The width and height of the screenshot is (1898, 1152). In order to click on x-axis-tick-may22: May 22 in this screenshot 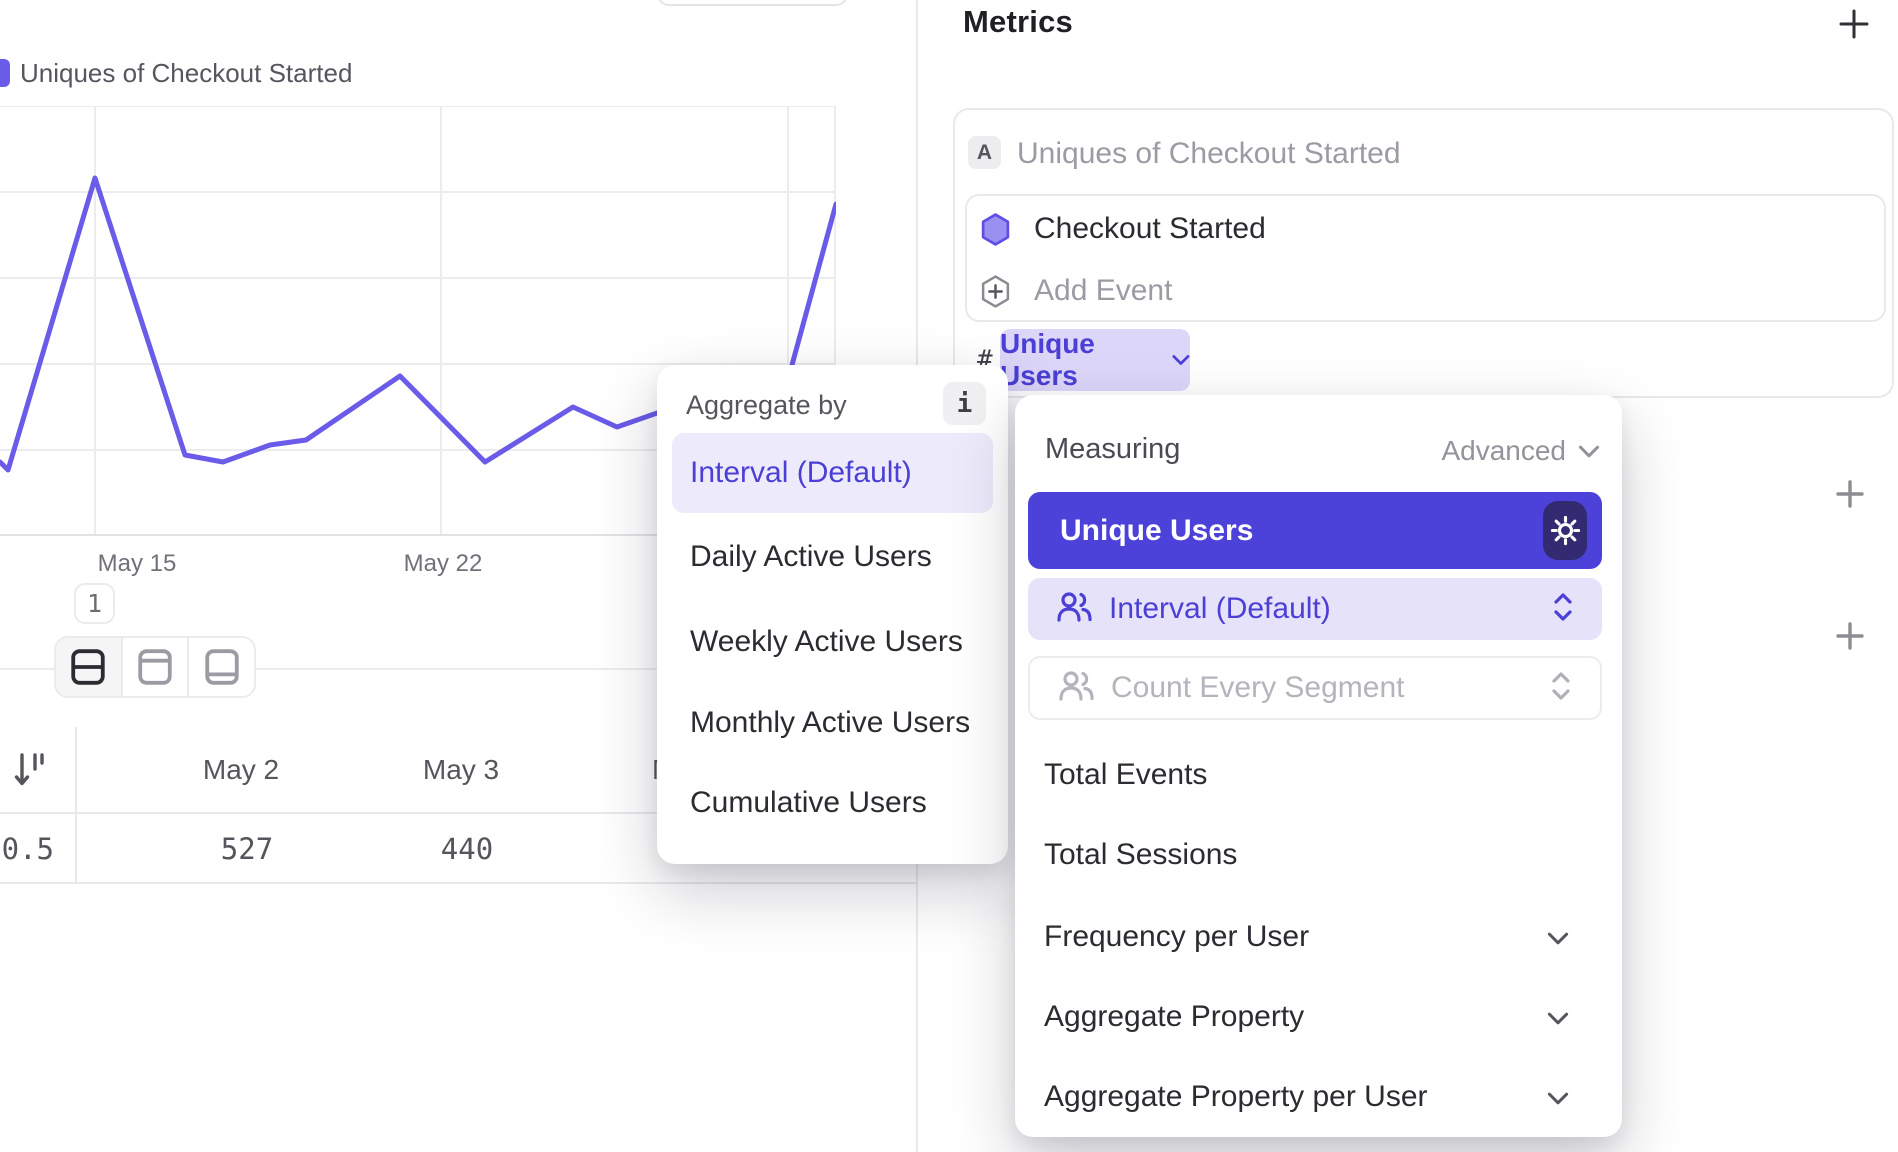, I will do `click(443, 563)`.